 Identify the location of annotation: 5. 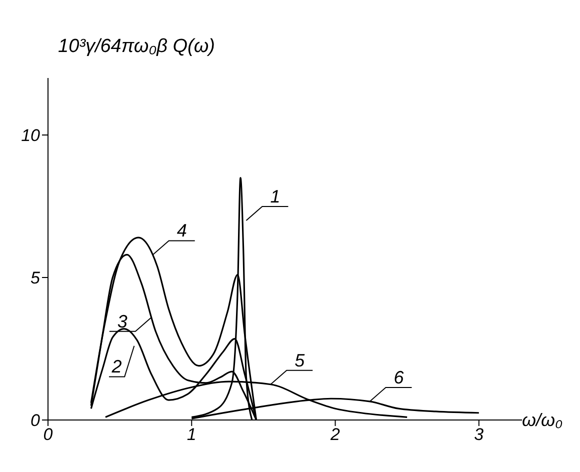
(300, 360).